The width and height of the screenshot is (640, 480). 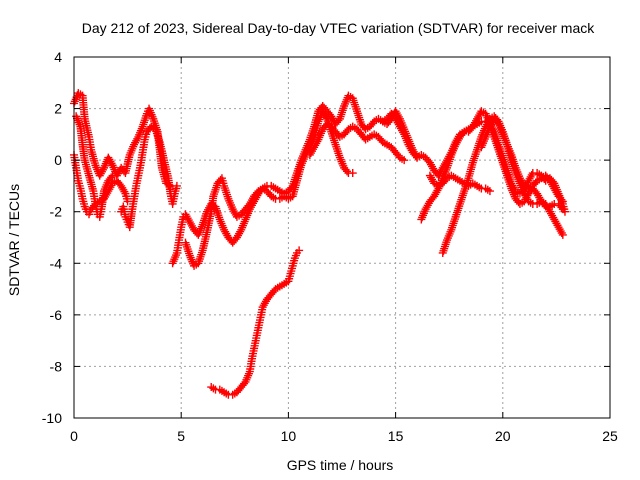 I want to click on y-tick-label: -4, so click(x=56, y=263).